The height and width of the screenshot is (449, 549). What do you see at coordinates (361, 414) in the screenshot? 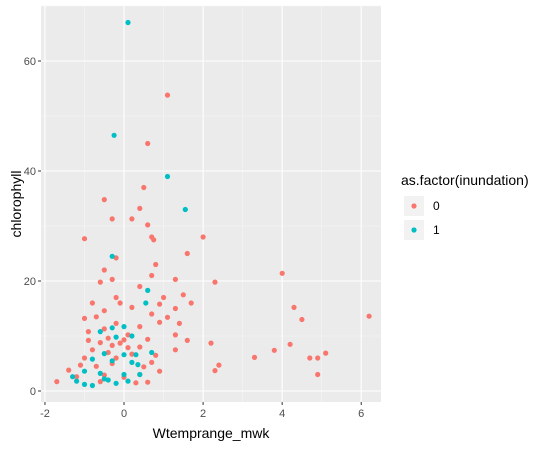
I see `x-tick-label: 6` at bounding box center [361, 414].